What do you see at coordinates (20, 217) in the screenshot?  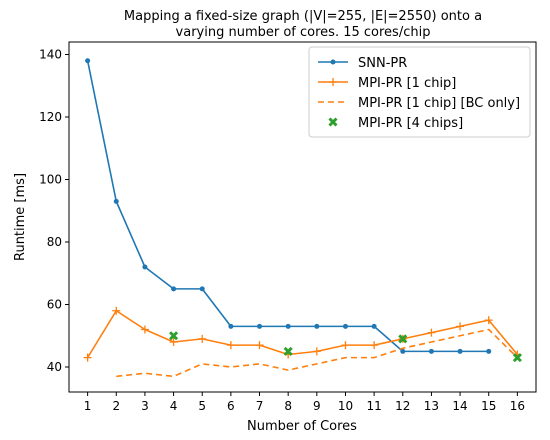 I see `y-axis-label: Runtime [ms]` at bounding box center [20, 217].